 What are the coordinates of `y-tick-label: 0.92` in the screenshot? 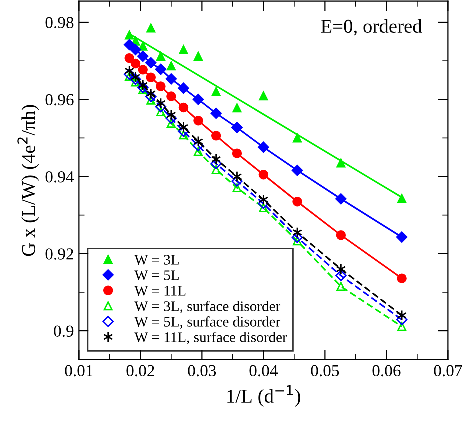 It's located at (60, 254).